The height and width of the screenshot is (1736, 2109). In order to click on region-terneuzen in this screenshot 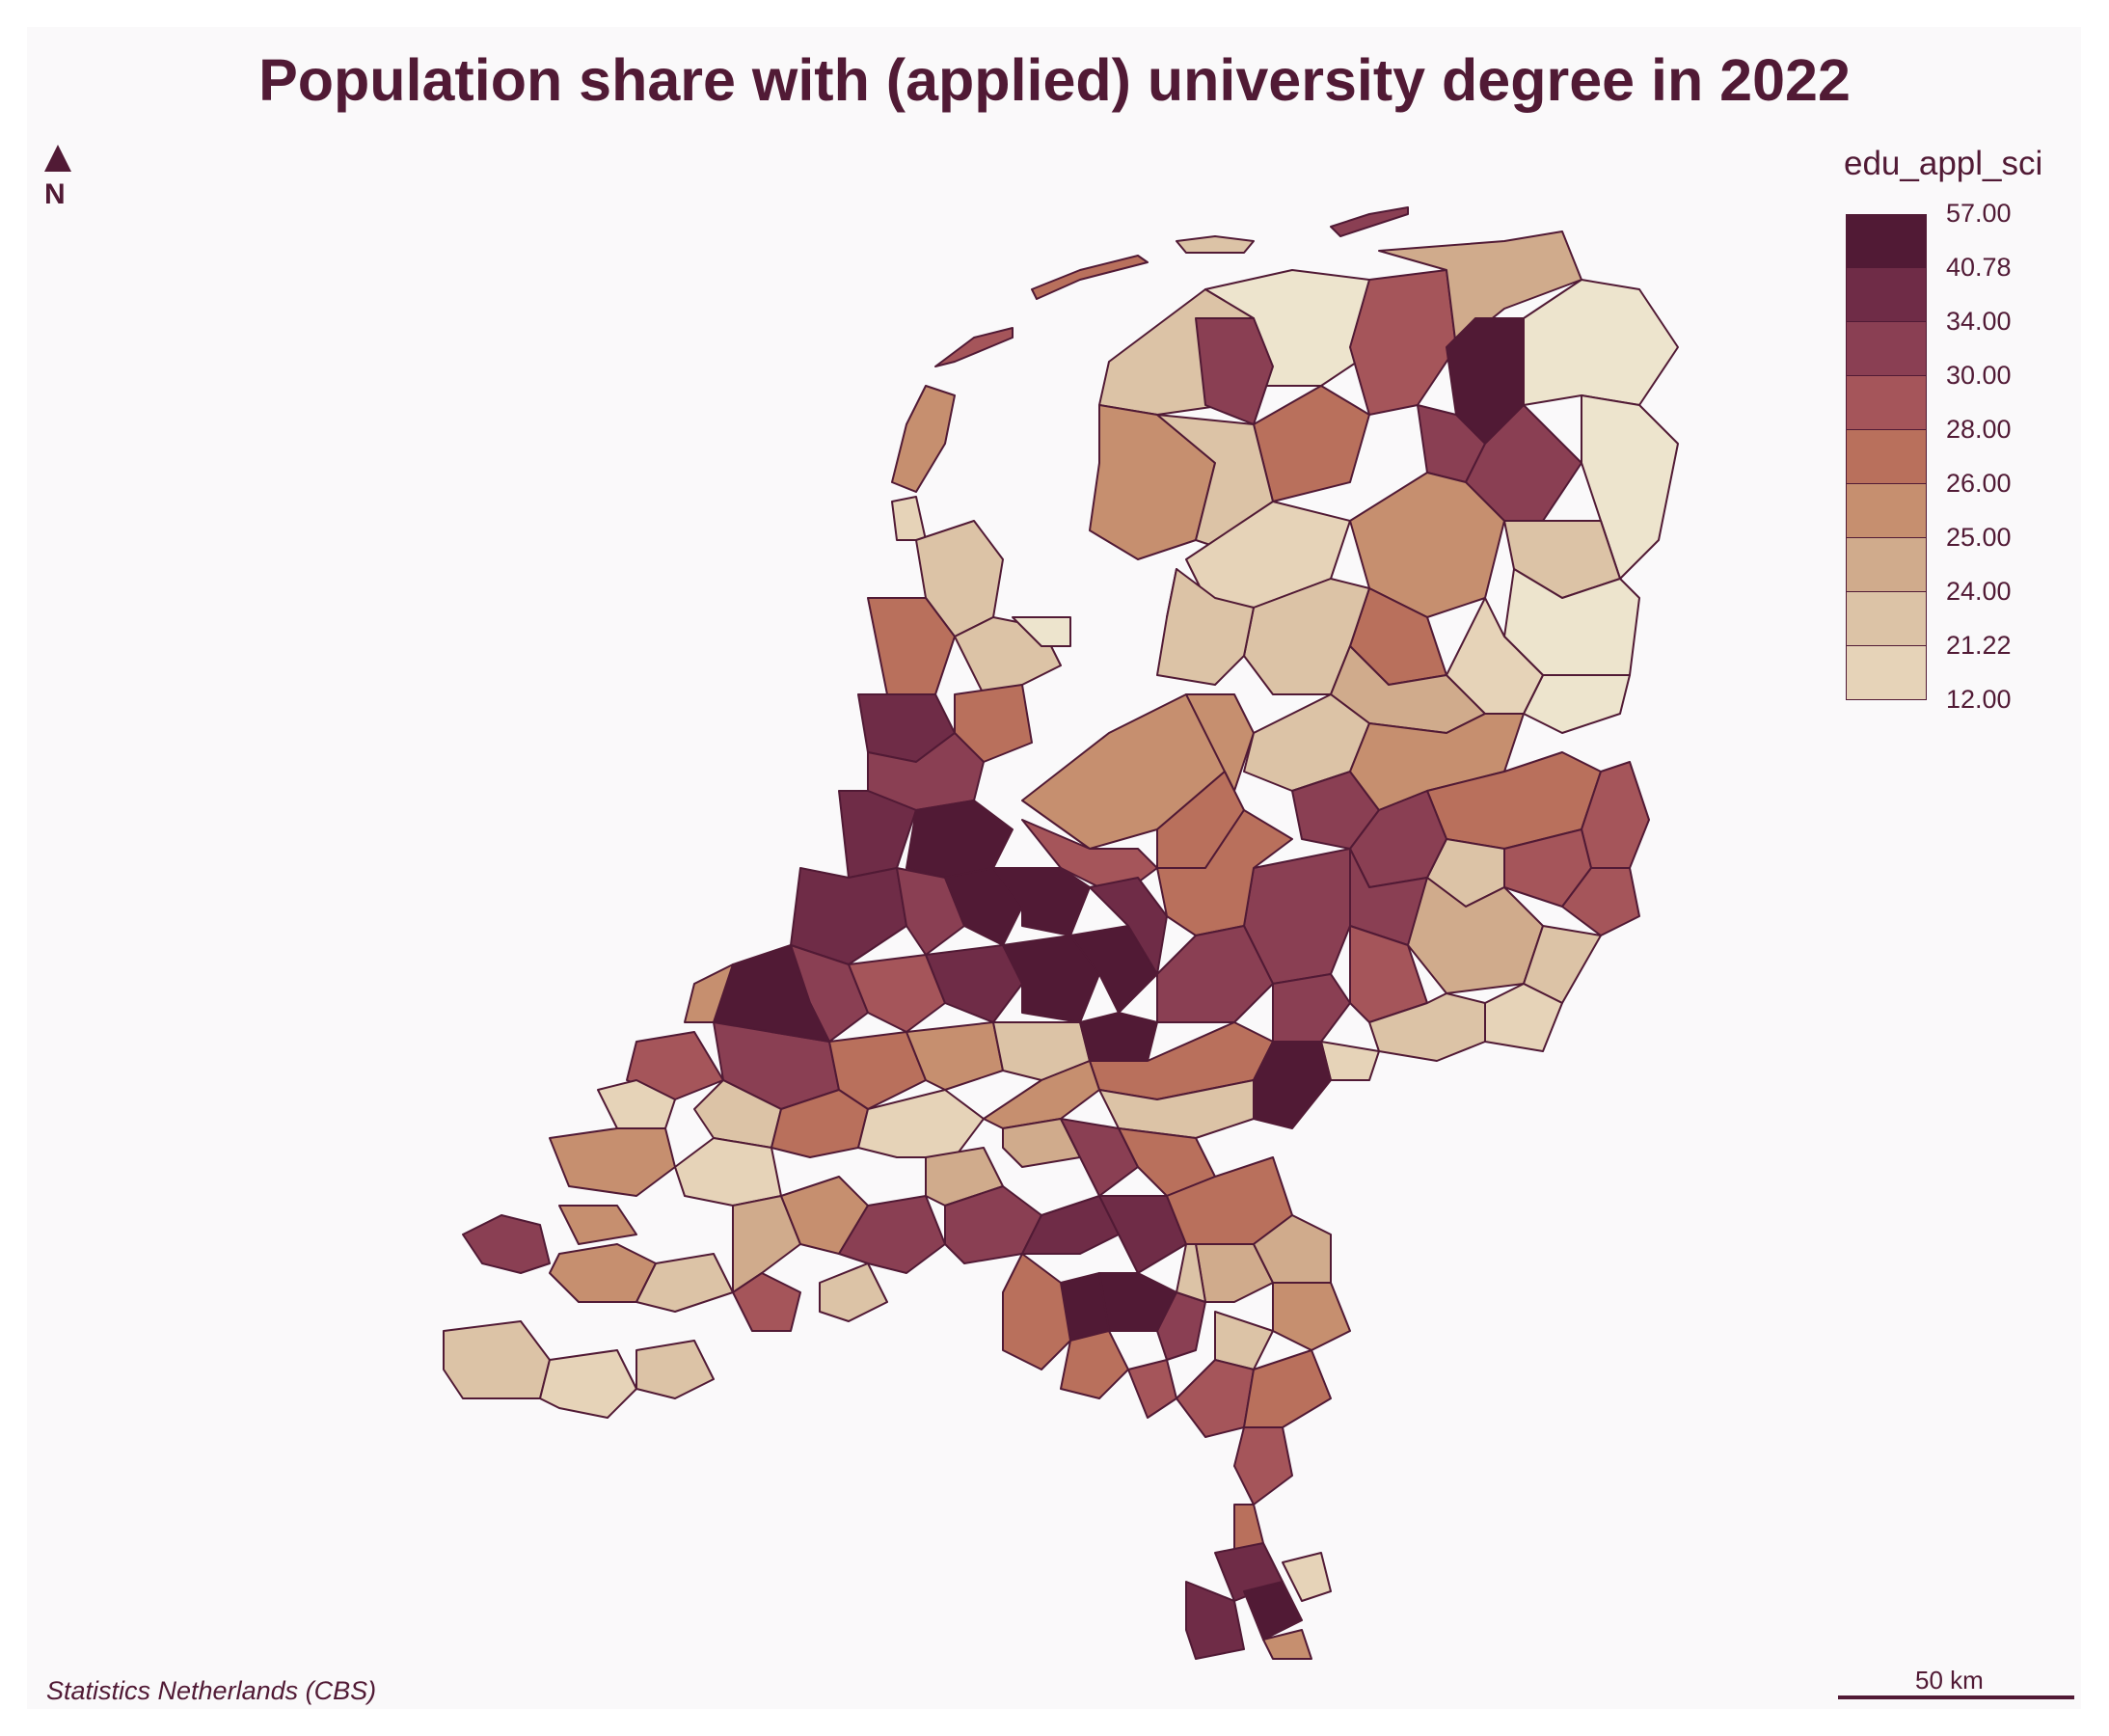, I will do `click(588, 1384)`.